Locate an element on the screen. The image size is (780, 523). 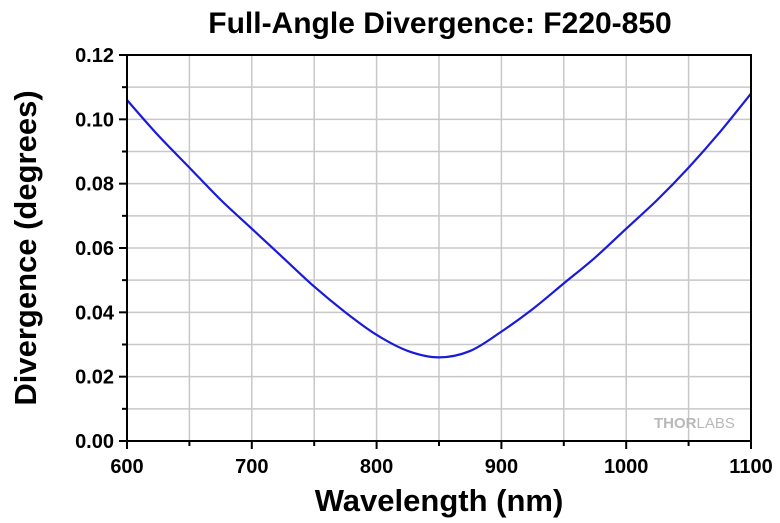
x-tick-label: 1000 is located at coordinates (626, 467).